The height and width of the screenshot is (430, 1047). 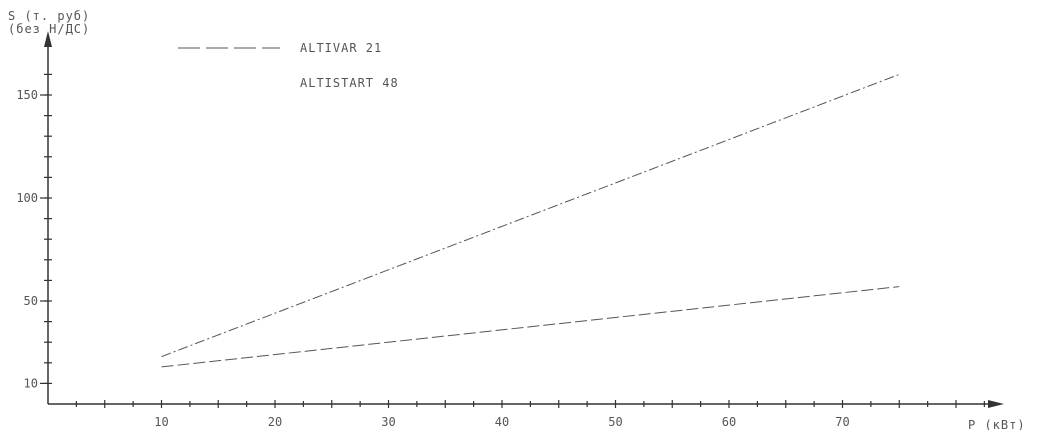 I want to click on legend-label-1: ALTISTART 48, so click(x=349, y=83).